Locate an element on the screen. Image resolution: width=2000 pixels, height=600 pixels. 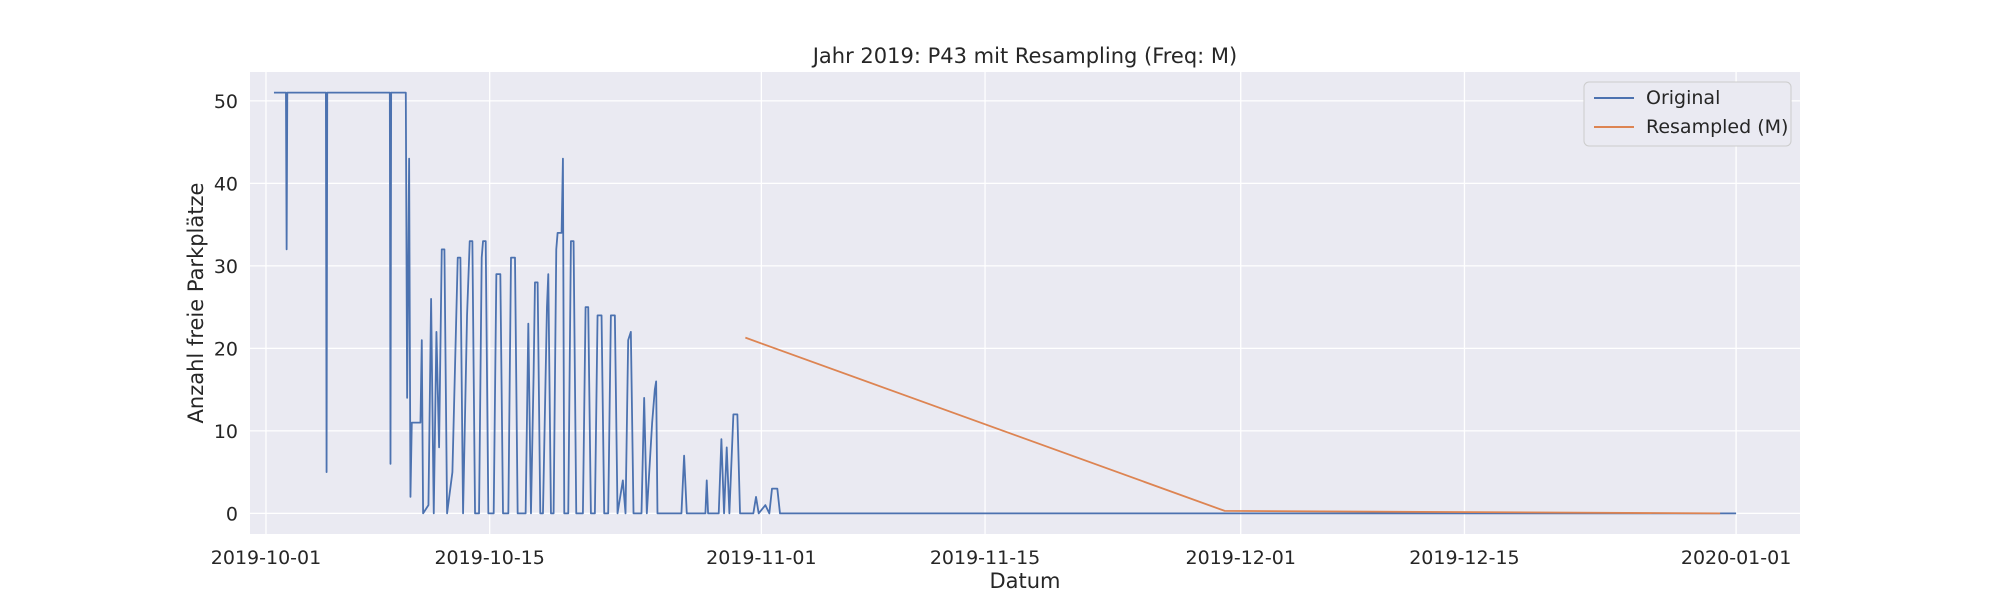
y-tick-label: 20 is located at coordinates (226, 349).